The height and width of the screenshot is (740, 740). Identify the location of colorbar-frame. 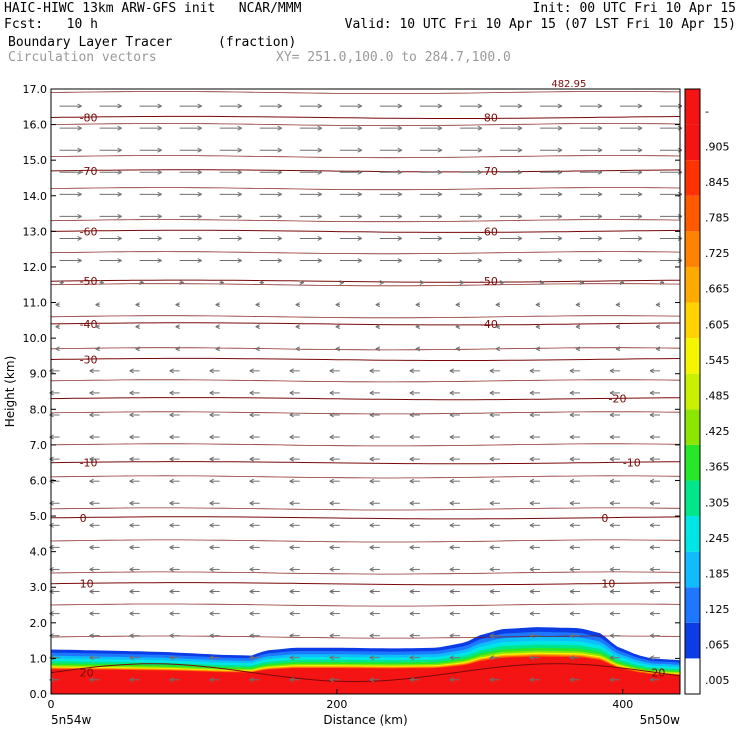
(692, 391).